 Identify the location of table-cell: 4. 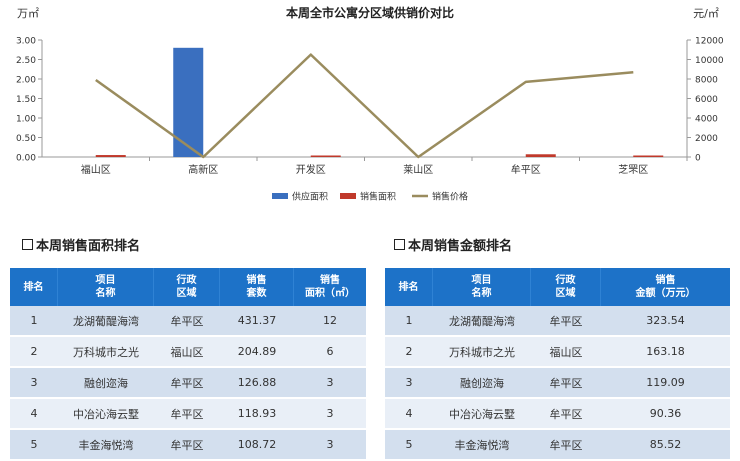
(409, 414).